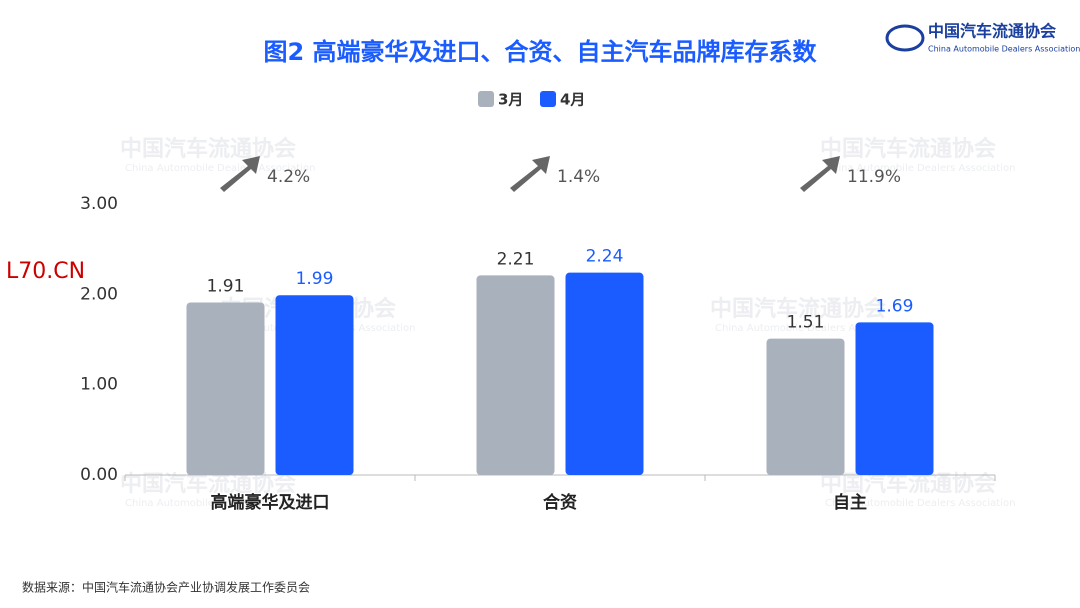 The image size is (1080, 608). I want to click on watermark: L70.CN, so click(45, 271).